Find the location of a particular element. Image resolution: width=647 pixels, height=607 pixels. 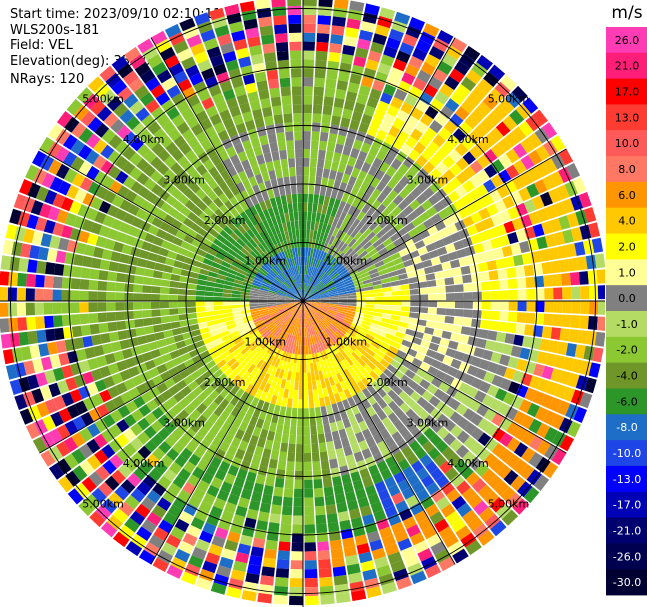

colorbar-tick-label: -21.0 is located at coordinates (627, 531).